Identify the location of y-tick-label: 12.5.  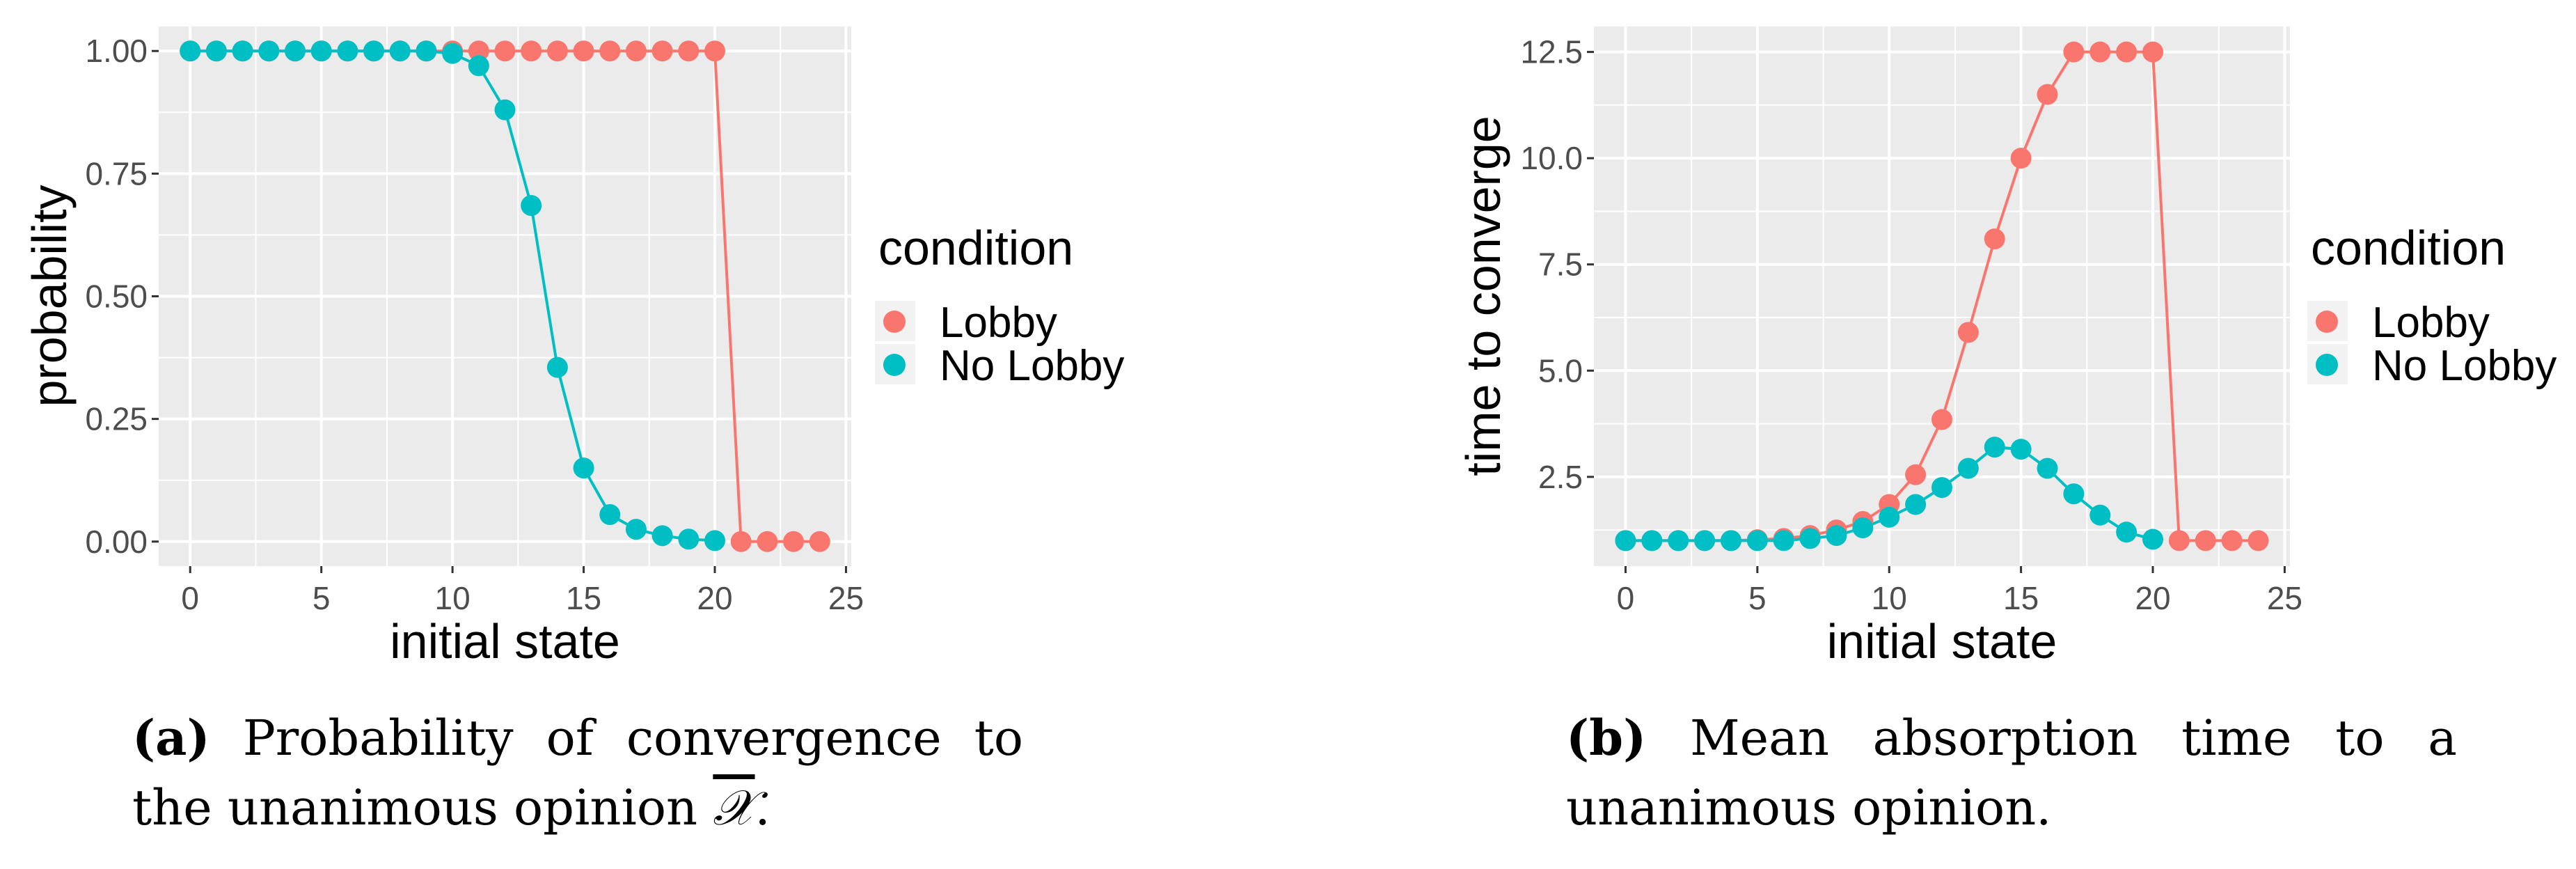
(1551, 52).